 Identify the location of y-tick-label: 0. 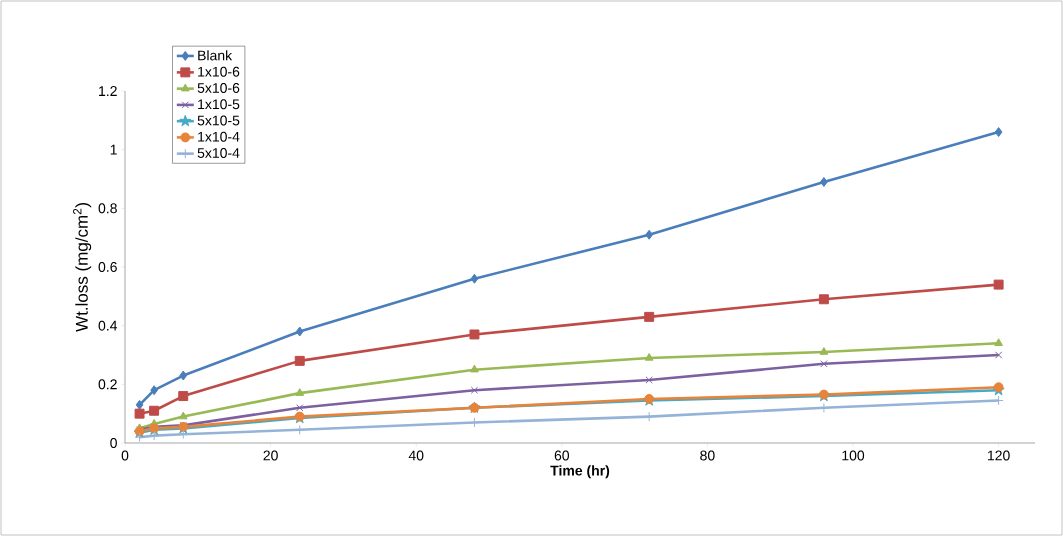
(113, 443).